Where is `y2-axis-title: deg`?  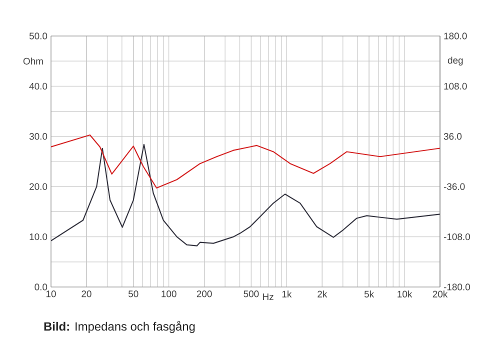
y2-axis-title: deg is located at coordinates (455, 61).